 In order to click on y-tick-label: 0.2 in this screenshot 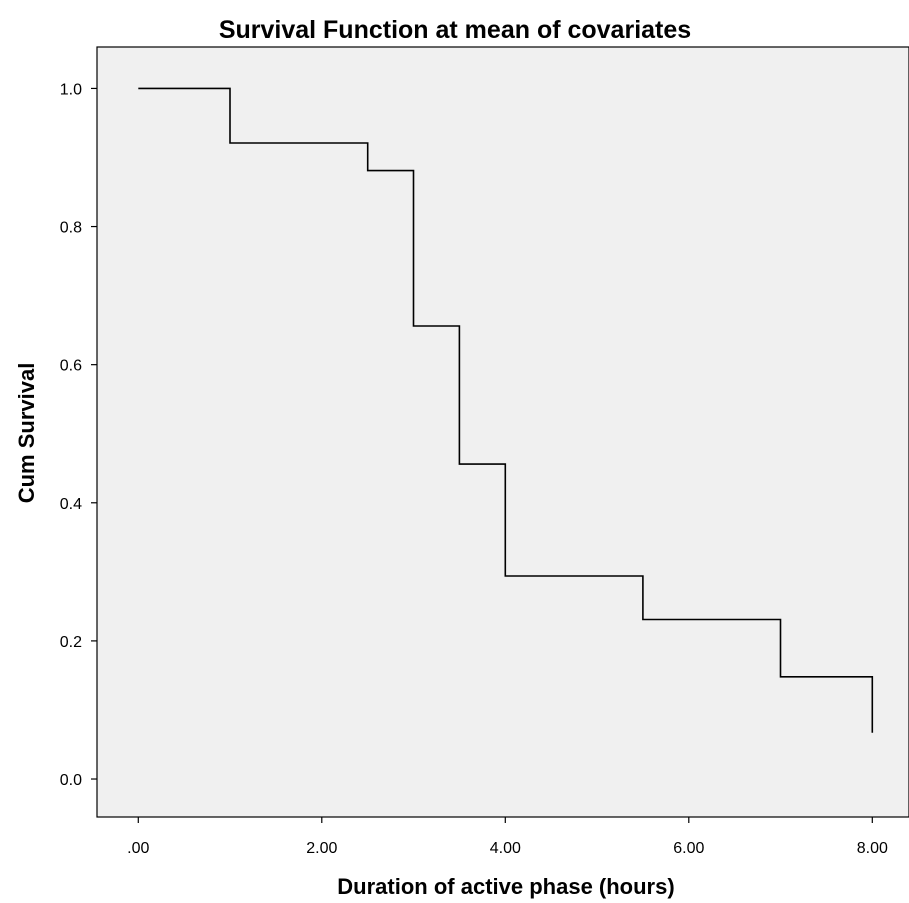, I will do `click(71, 642)`.